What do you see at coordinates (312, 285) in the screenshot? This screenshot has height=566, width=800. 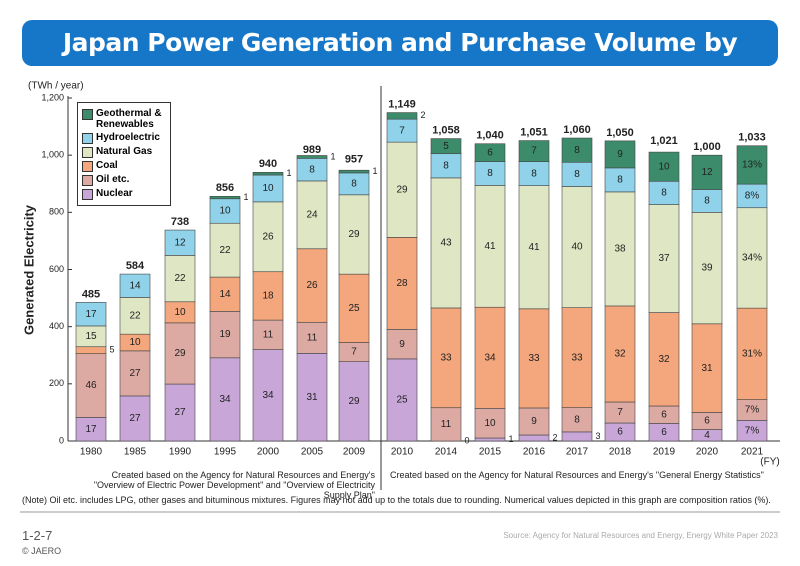 I see `data-label: 26` at bounding box center [312, 285].